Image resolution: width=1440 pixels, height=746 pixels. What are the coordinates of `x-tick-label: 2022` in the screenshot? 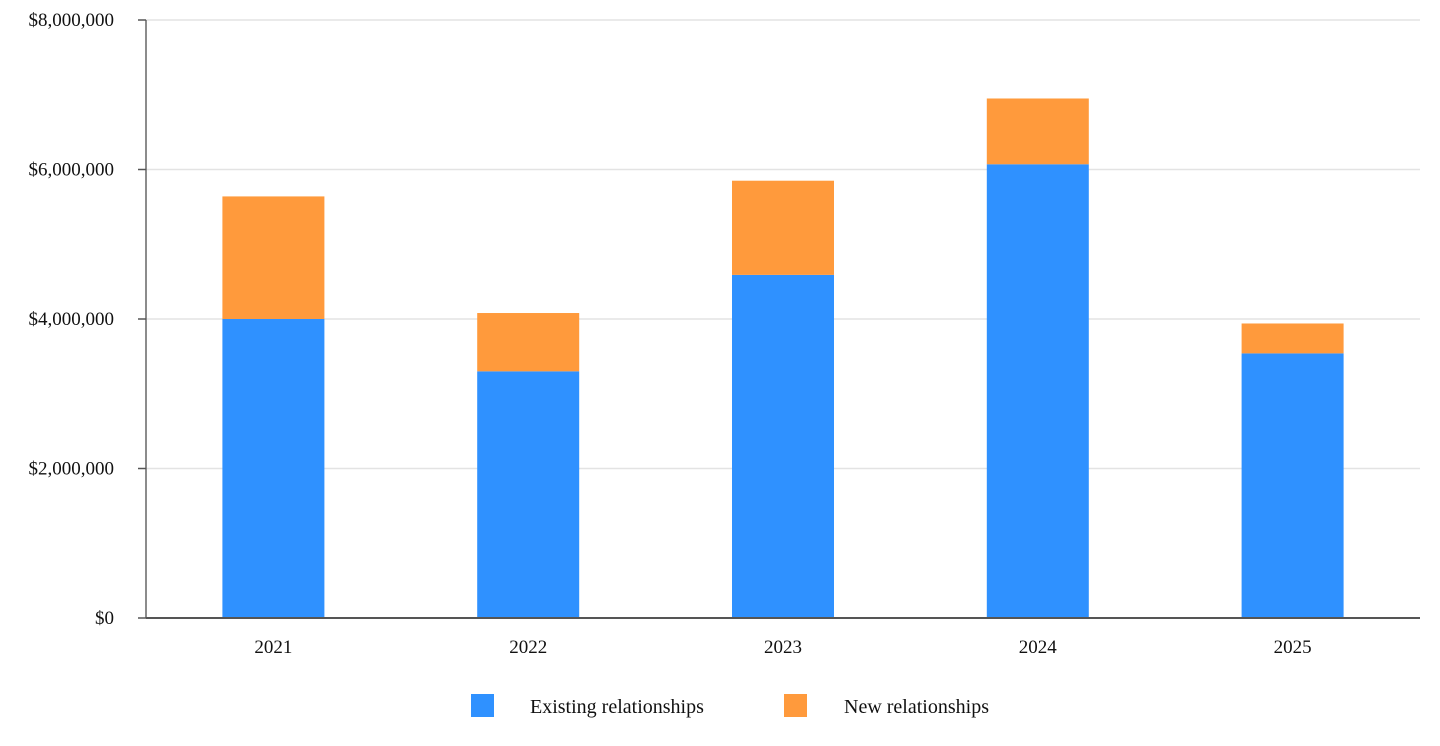 It's located at (528, 647).